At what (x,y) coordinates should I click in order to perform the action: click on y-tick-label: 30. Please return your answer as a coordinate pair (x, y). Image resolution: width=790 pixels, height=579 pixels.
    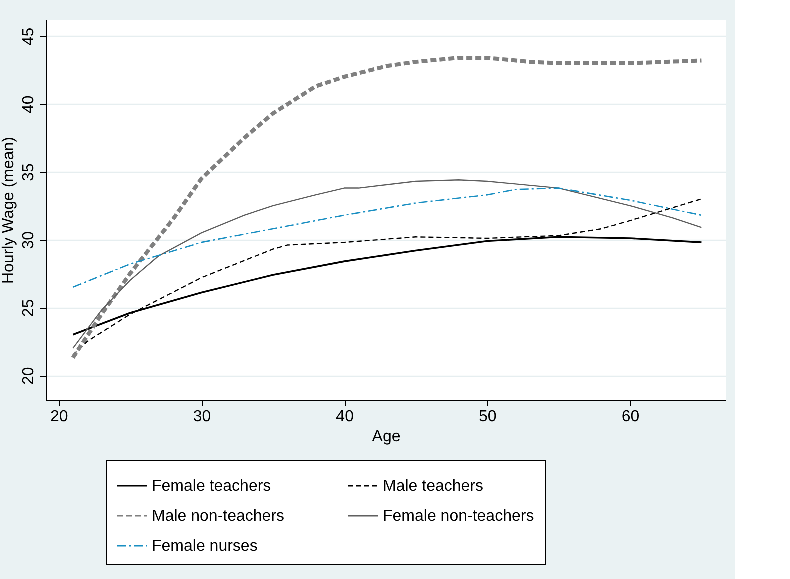
    Looking at the image, I should click on (29, 240).